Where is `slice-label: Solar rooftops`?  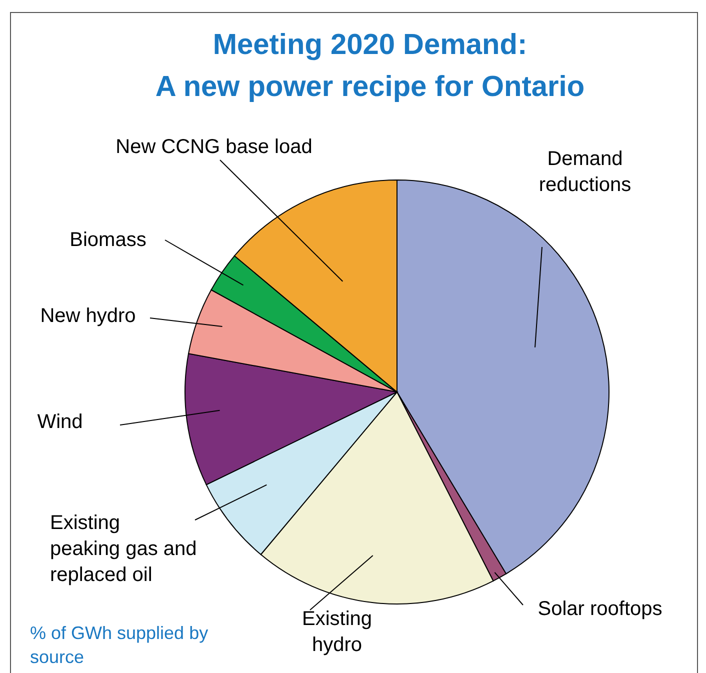
slice-label: Solar rooftops is located at coordinates (600, 609).